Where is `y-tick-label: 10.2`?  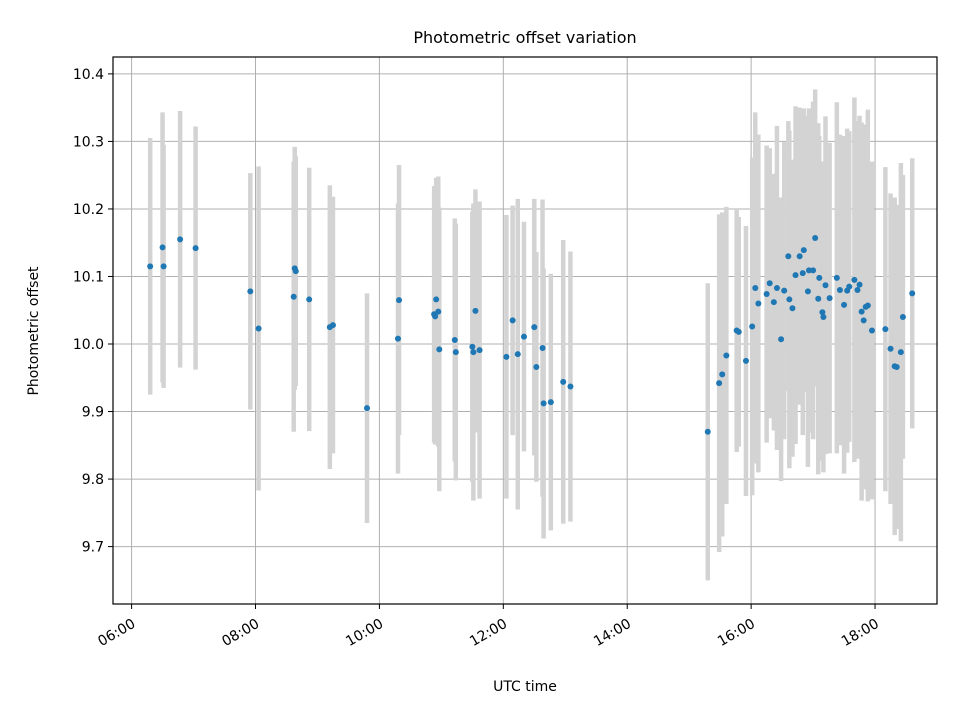
y-tick-label: 10.2 is located at coordinates (88, 210).